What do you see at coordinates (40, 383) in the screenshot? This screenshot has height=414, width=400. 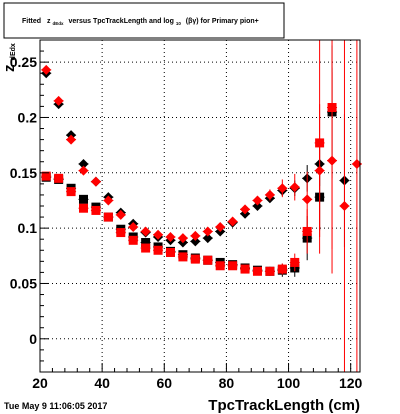 I see `x-tick-label: 20` at bounding box center [40, 383].